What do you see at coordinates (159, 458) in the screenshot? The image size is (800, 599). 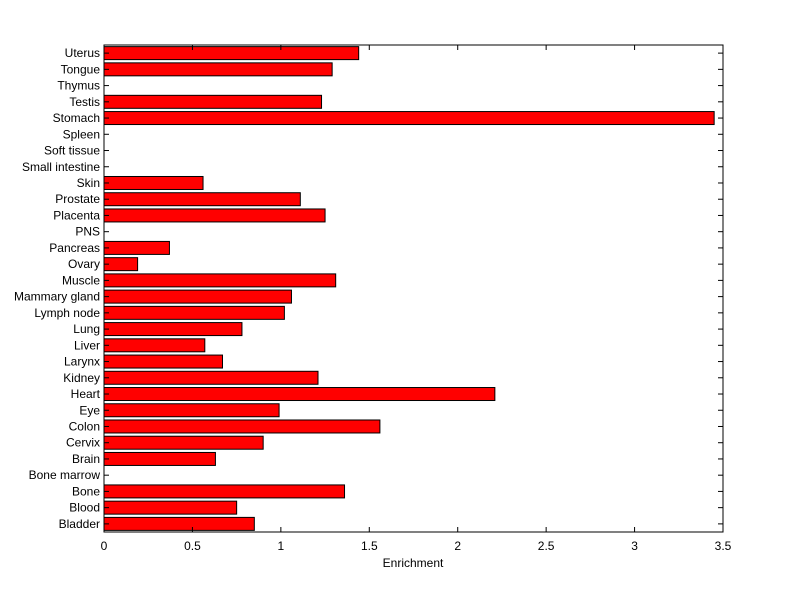 I see `bar-brain` at bounding box center [159, 458].